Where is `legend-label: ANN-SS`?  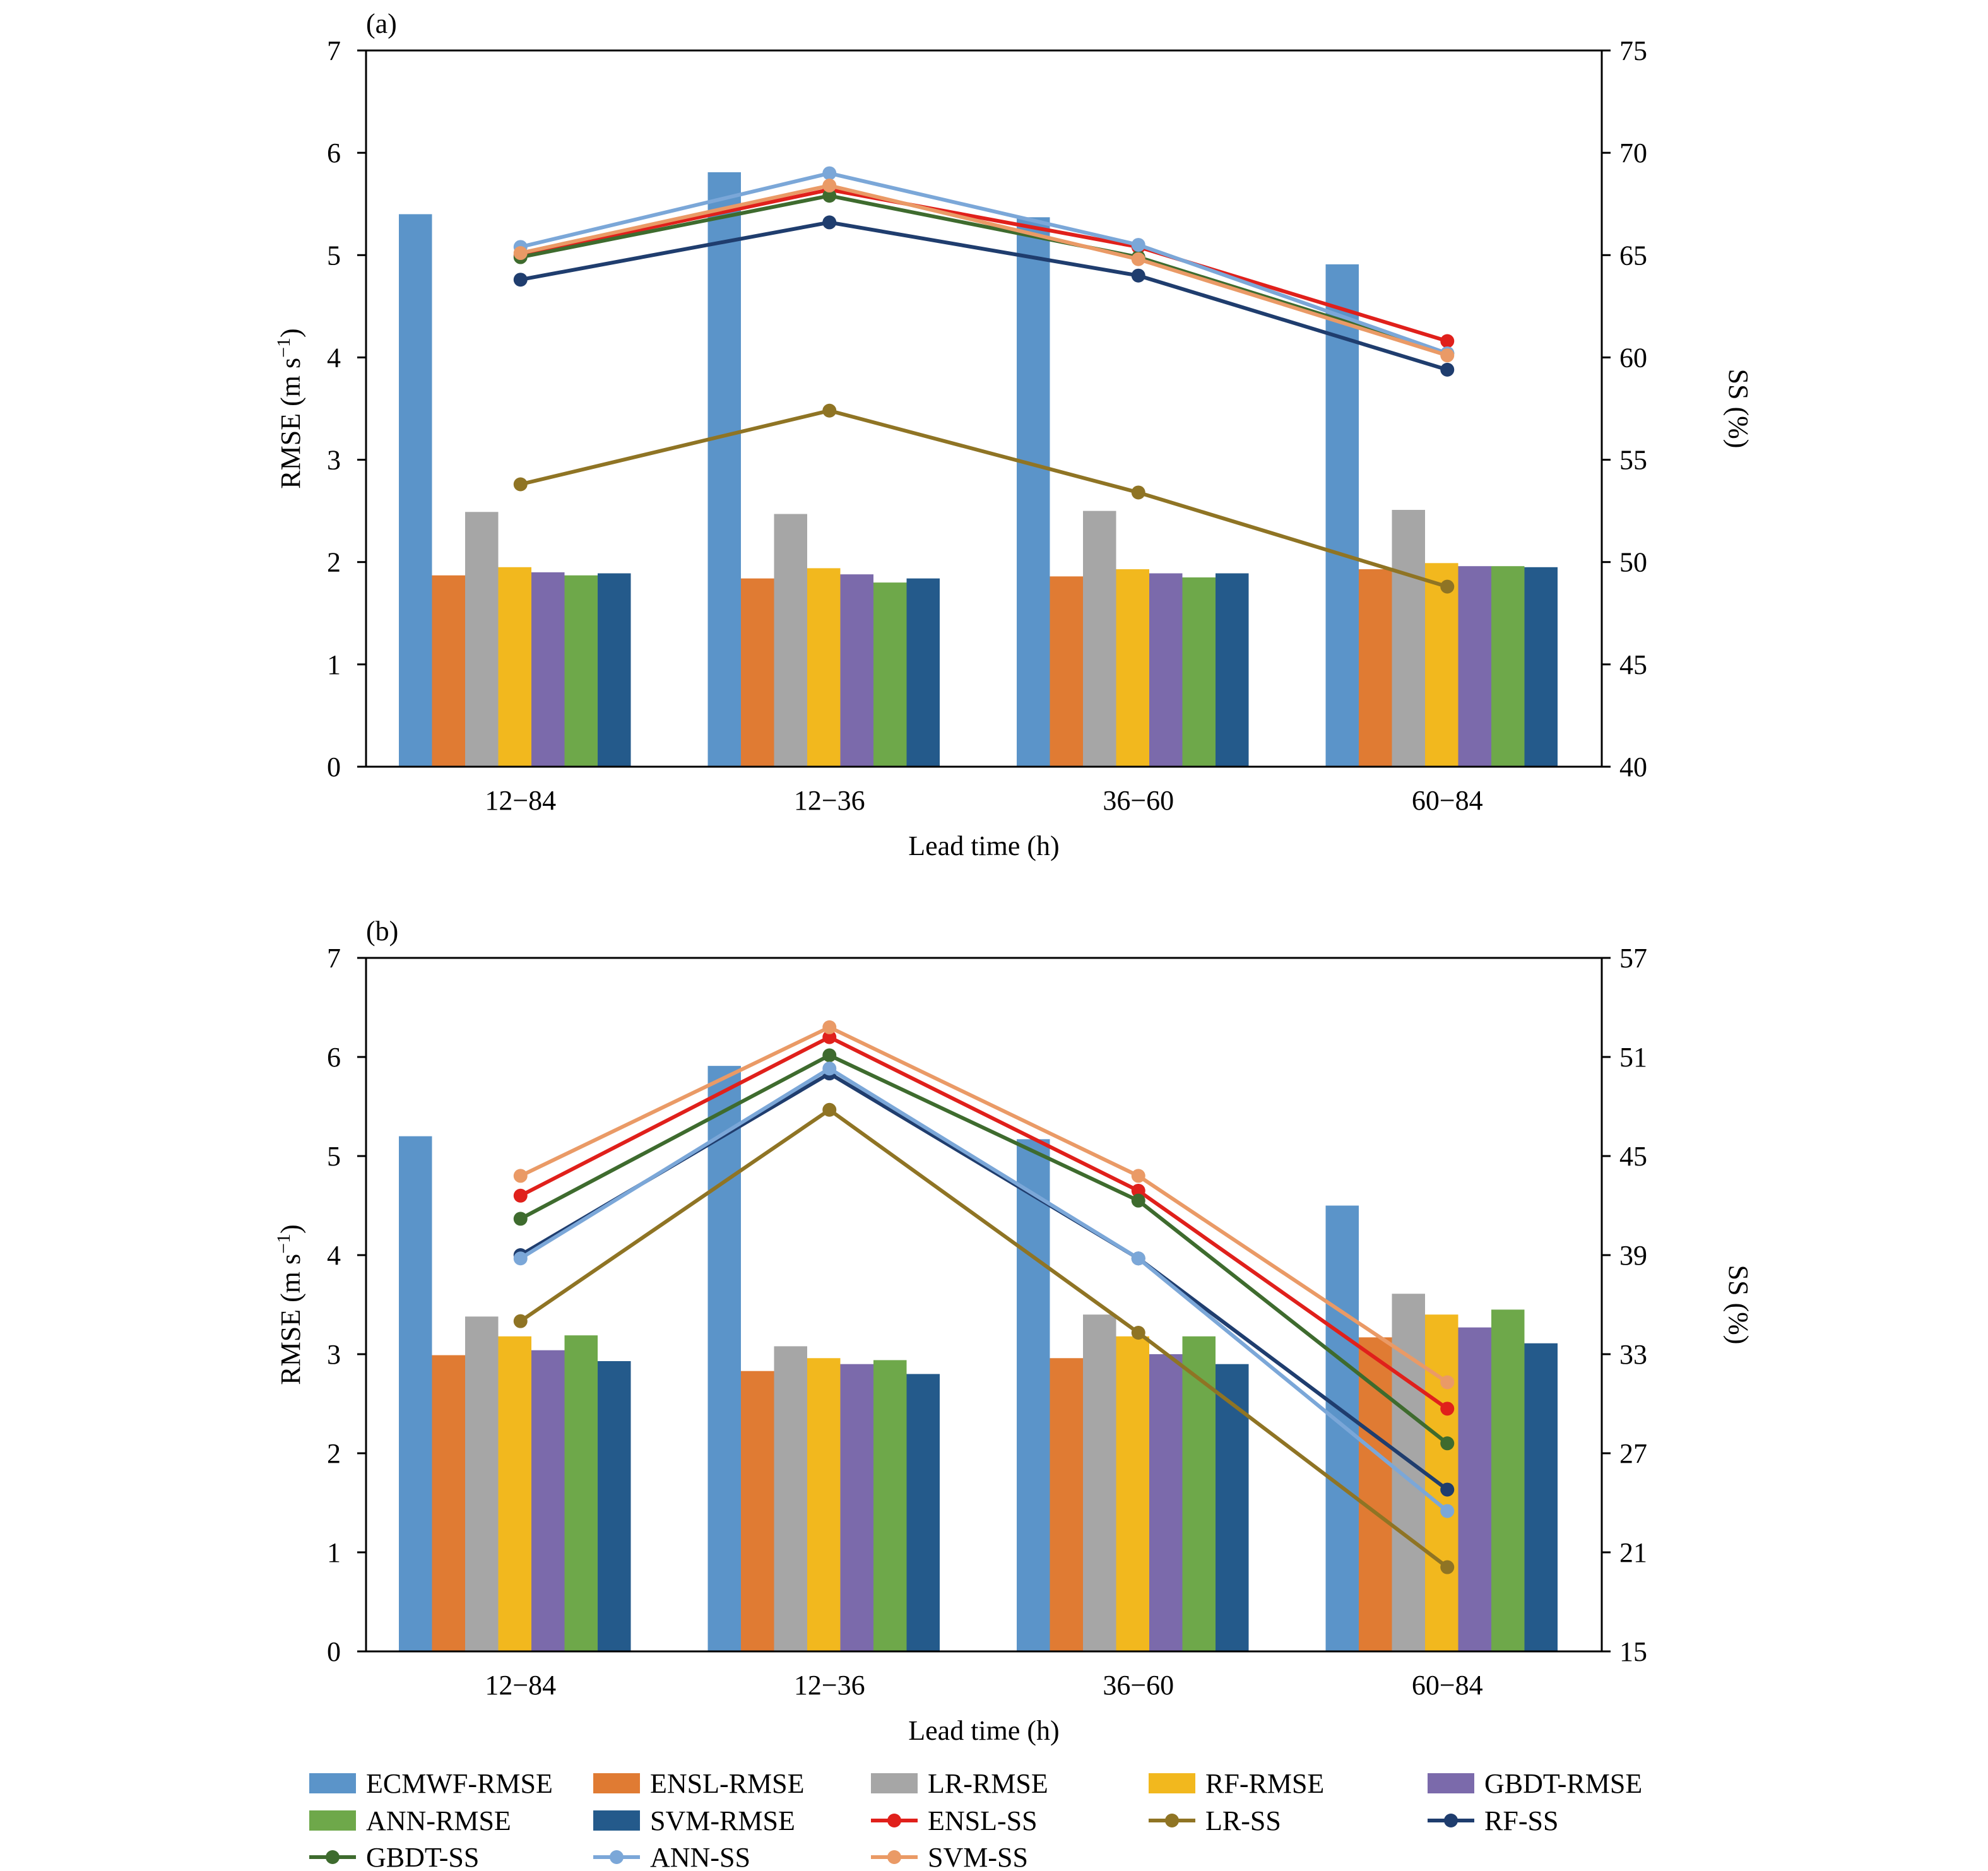
legend-label: ANN-SS is located at coordinates (700, 1856).